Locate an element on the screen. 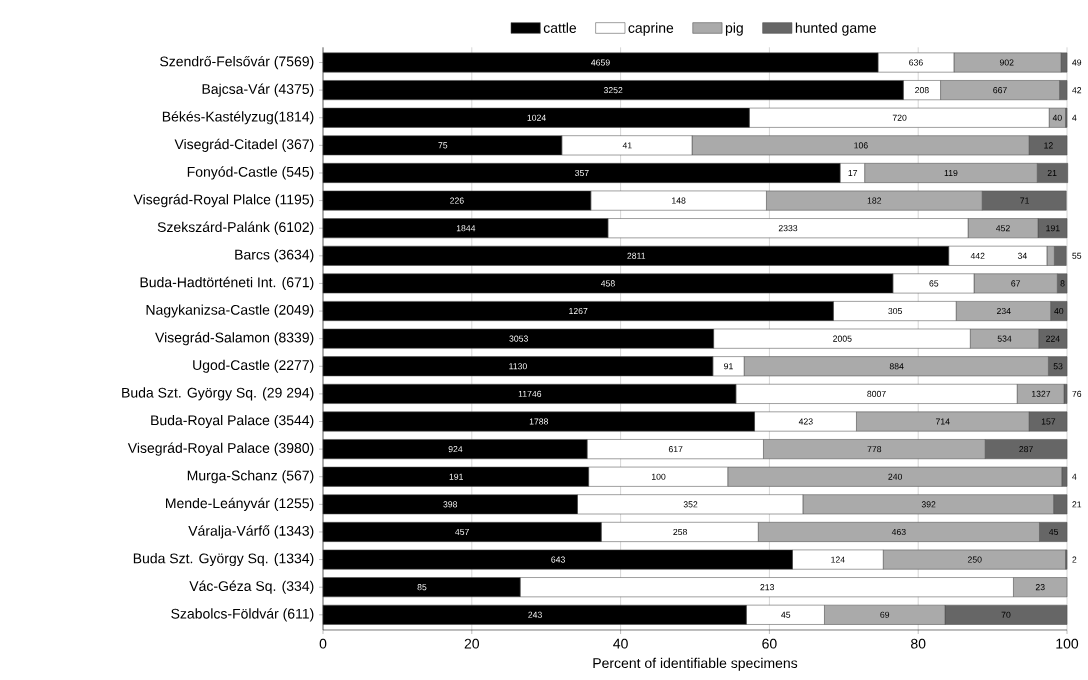 The image size is (1088, 680). annotation: 8007 is located at coordinates (876, 393).